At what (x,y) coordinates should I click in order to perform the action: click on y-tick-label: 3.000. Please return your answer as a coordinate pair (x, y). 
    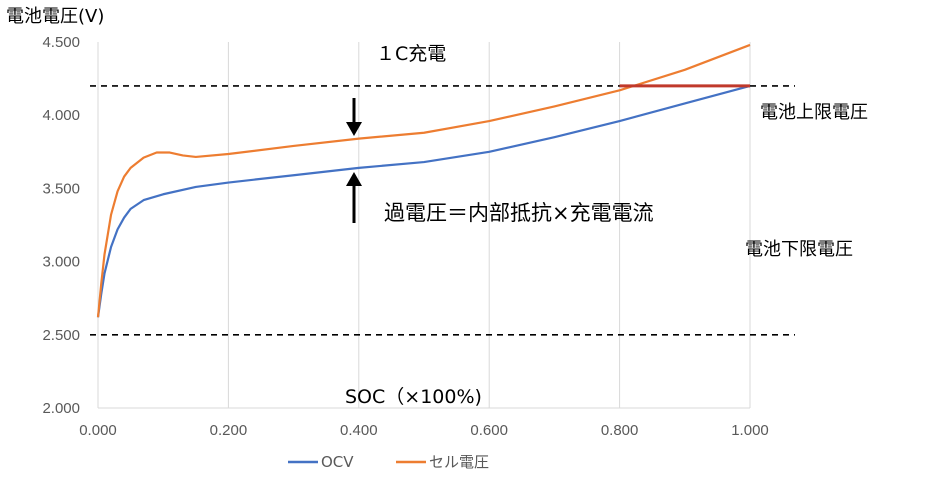
    Looking at the image, I should click on (61, 262).